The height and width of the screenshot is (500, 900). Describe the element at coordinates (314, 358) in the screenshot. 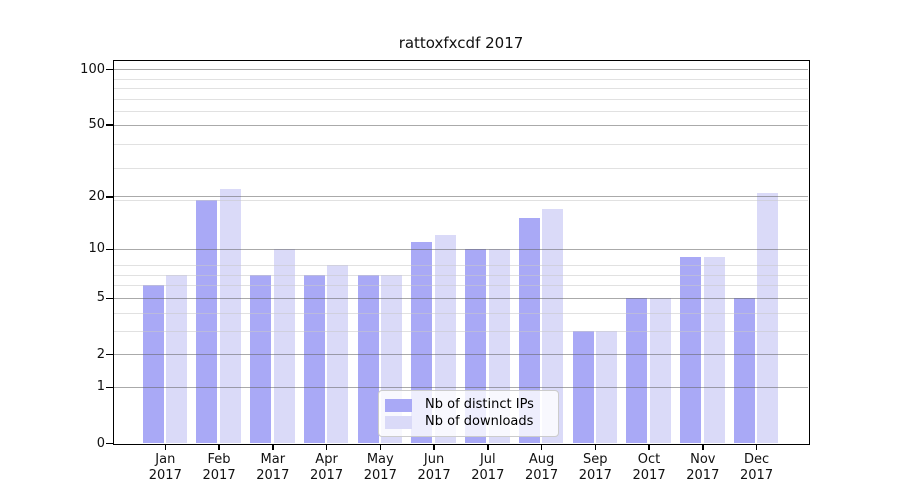

I see `bar-apr-distinct-ips` at that location.